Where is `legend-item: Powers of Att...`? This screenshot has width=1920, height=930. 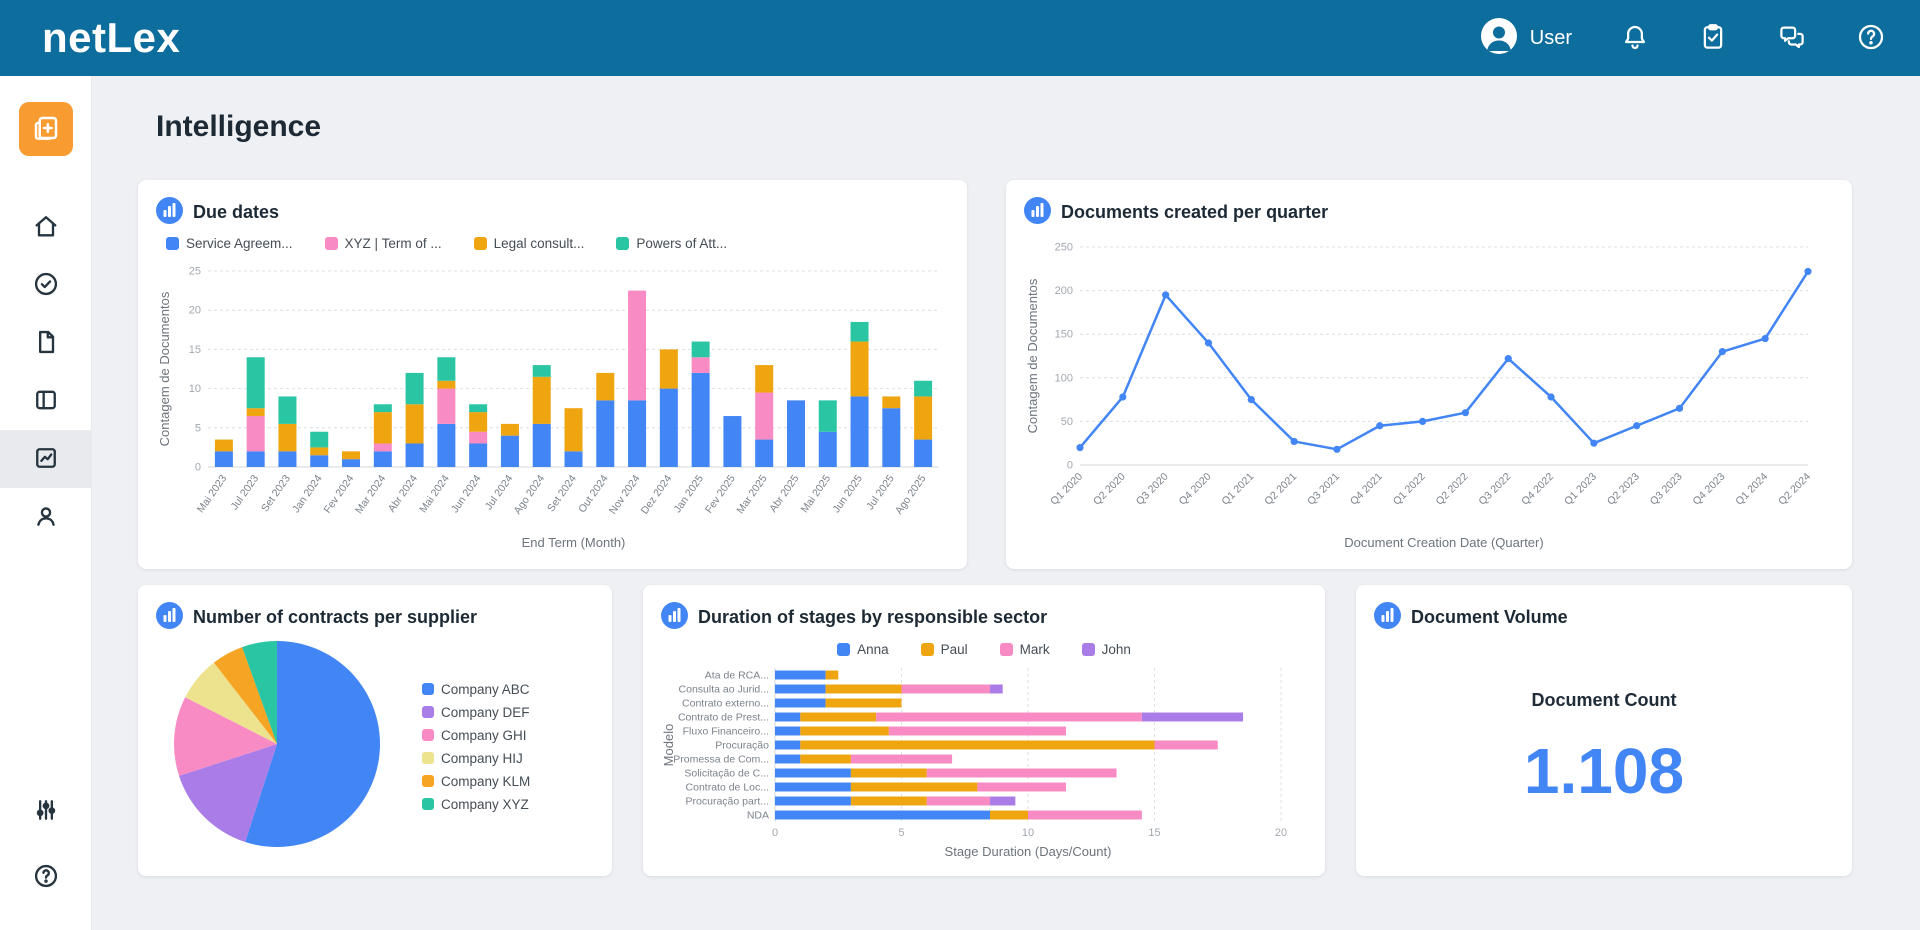 legend-item: Powers of Att... is located at coordinates (671, 243).